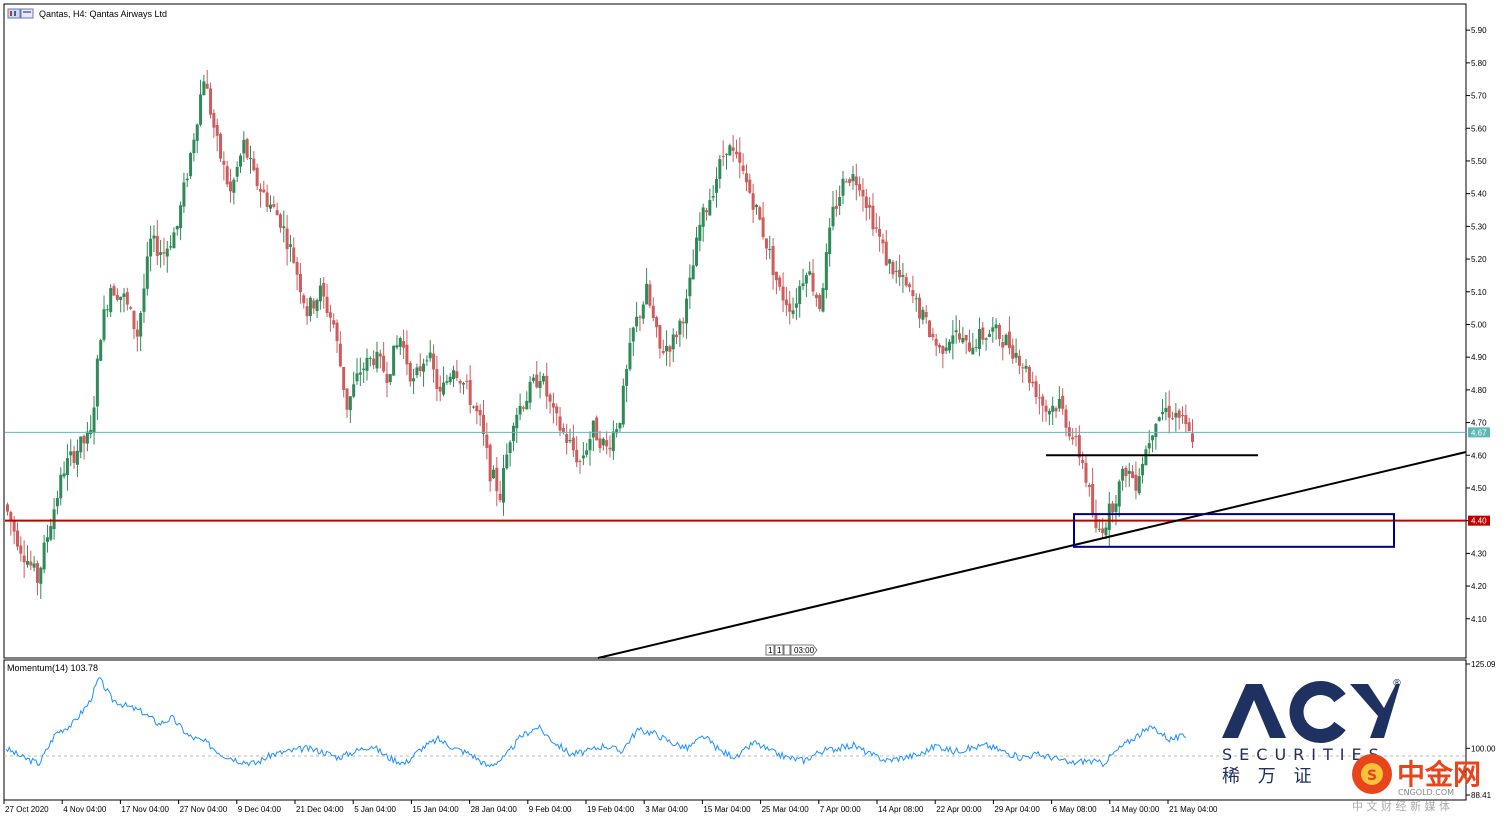 This screenshot has width=1506, height=825. Describe the element at coordinates (145, 809) in the screenshot. I see `time-tick-label: 17 Nov 04:00` at that location.